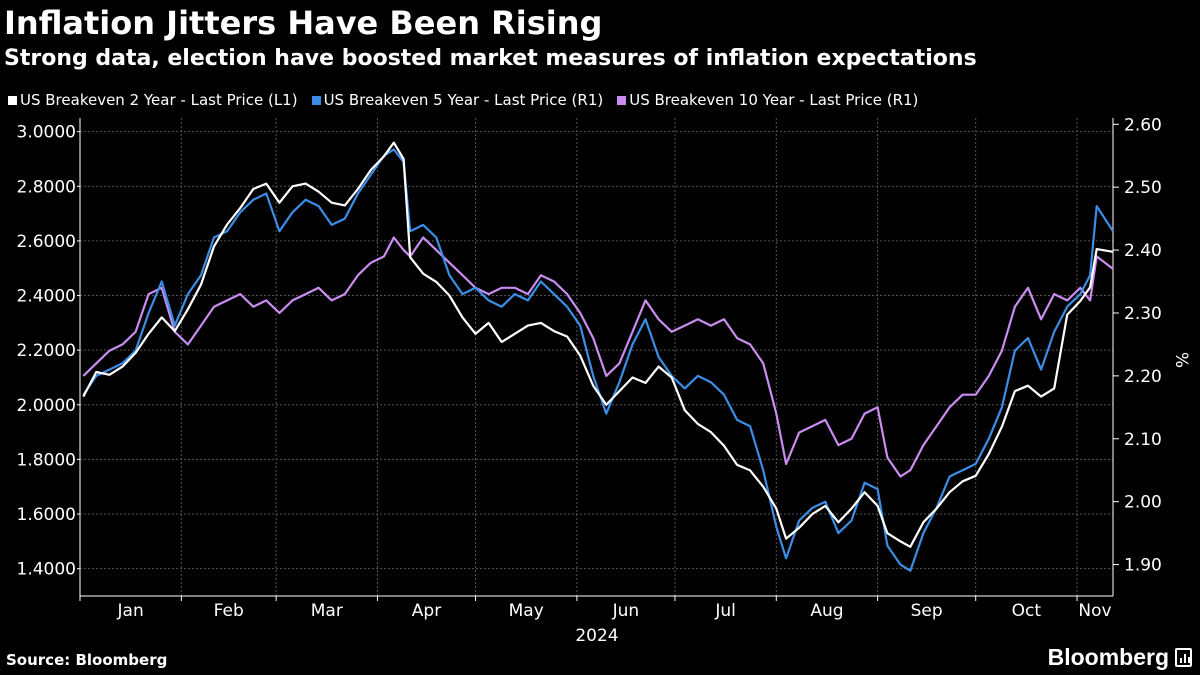 The height and width of the screenshot is (675, 1200). Describe the element at coordinates (46, 406) in the screenshot. I see `left-tick-label: 2.0000` at that location.